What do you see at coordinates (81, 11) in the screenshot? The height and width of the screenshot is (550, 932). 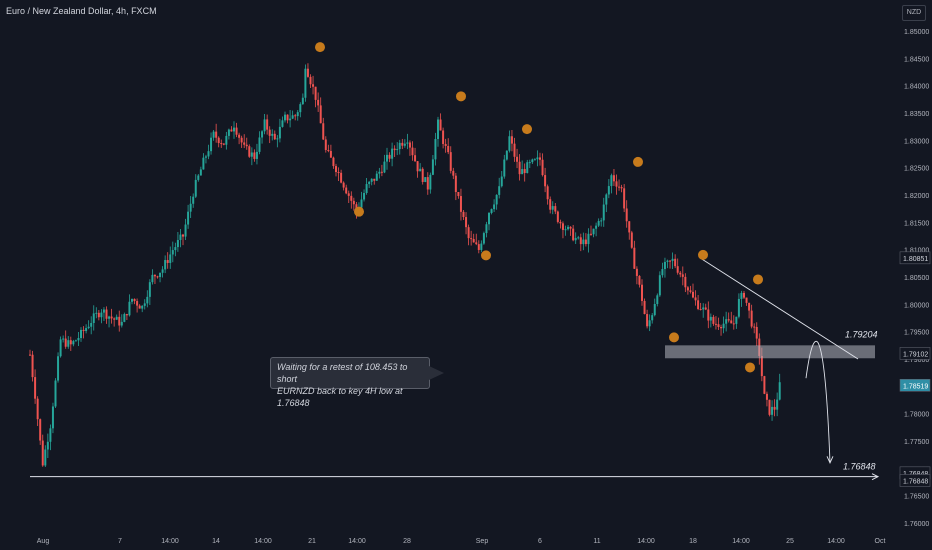 I see `chart-title: Euro / New Zealand Dollar, 4h, FXCM` at bounding box center [81, 11].